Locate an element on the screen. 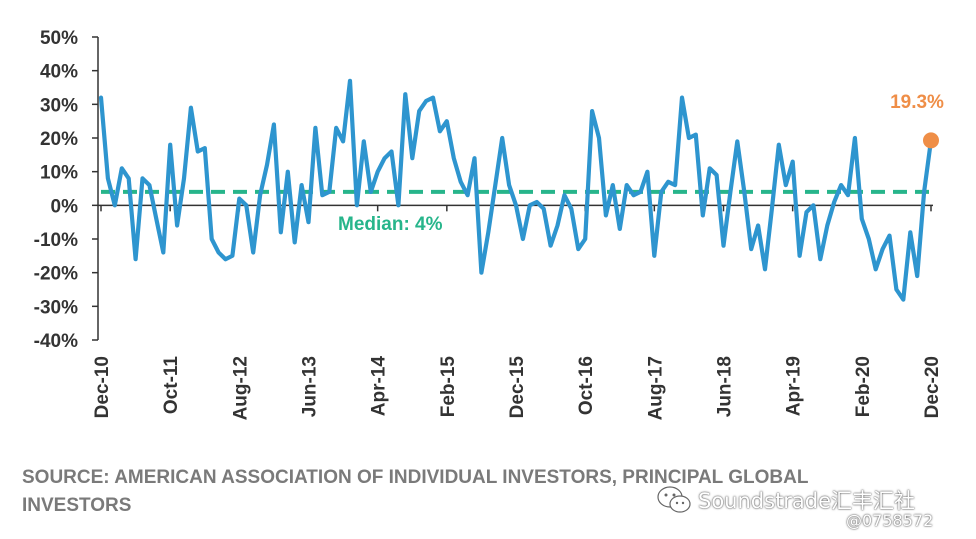 The image size is (976, 539). y-tick-label: 10% is located at coordinates (59, 173).